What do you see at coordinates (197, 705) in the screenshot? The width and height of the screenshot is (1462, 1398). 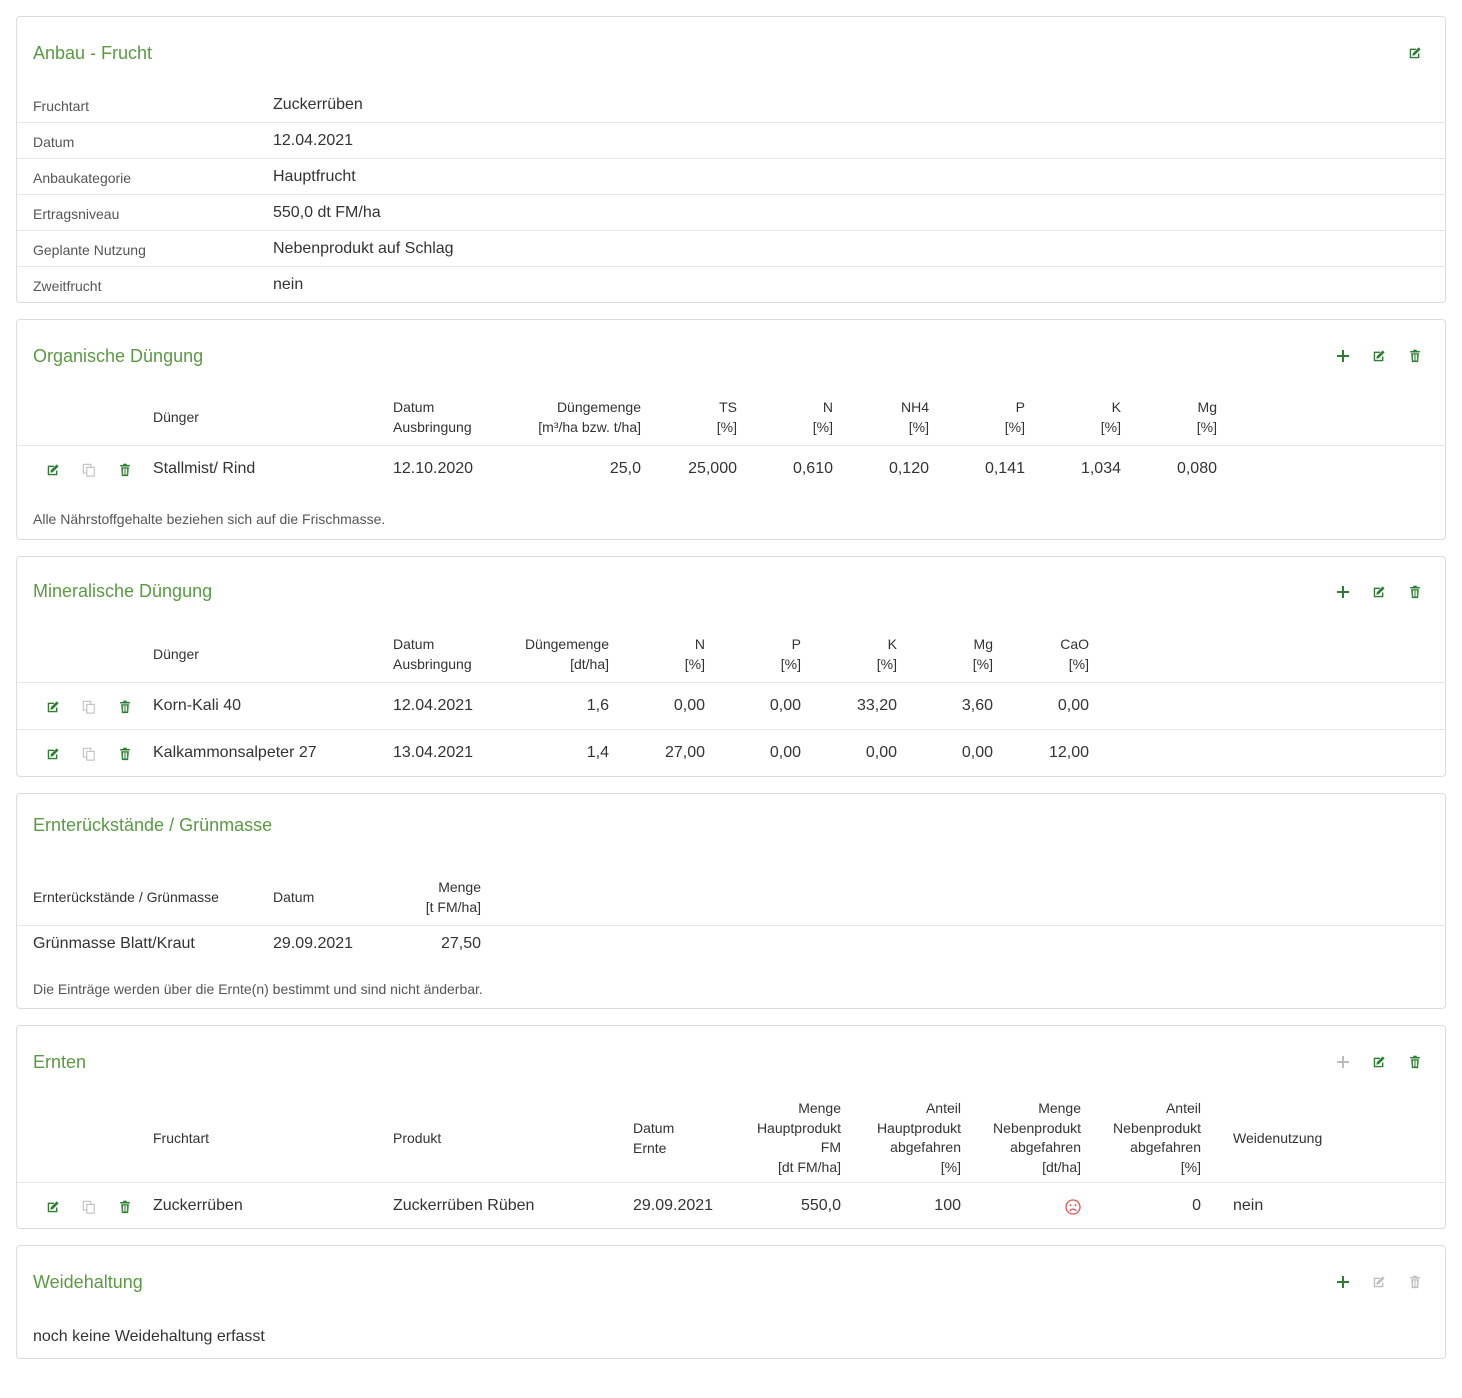 I see `cell-duenger: Korn-Kali 40` at bounding box center [197, 705].